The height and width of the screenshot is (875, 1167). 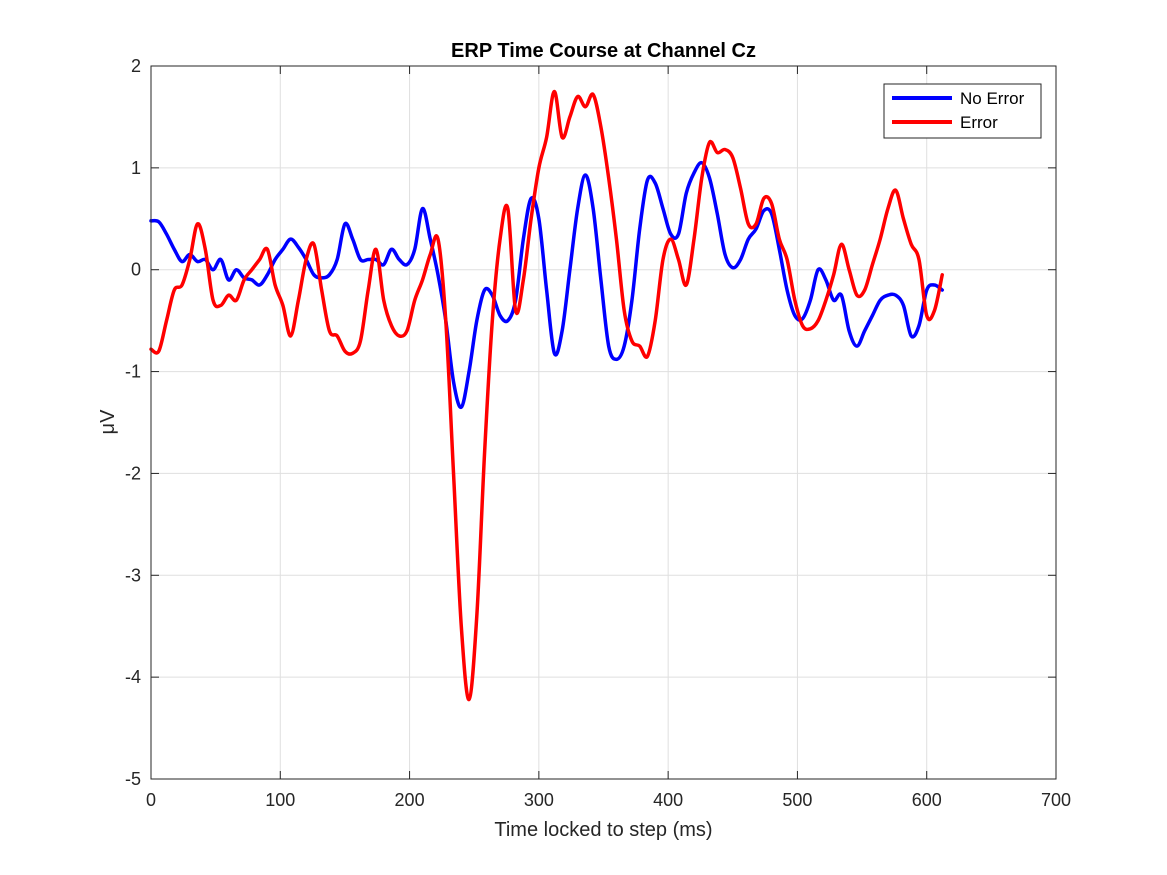 What do you see at coordinates (133, 473) in the screenshot?
I see `y-tick-label: -2` at bounding box center [133, 473].